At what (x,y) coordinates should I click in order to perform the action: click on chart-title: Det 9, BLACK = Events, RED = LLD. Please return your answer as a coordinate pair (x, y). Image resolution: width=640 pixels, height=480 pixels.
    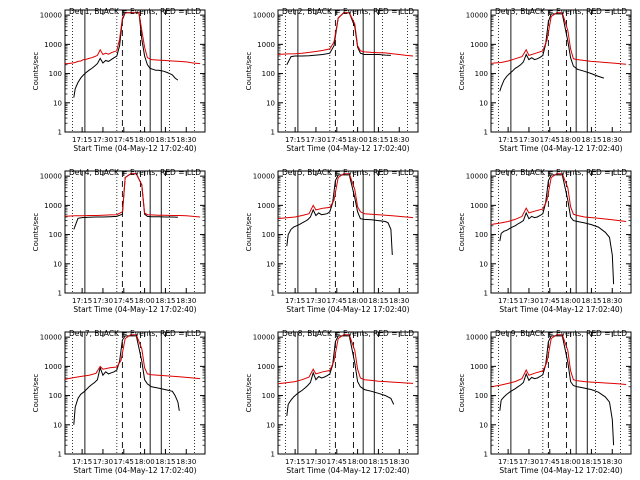
    Looking at the image, I should click on (561, 333).